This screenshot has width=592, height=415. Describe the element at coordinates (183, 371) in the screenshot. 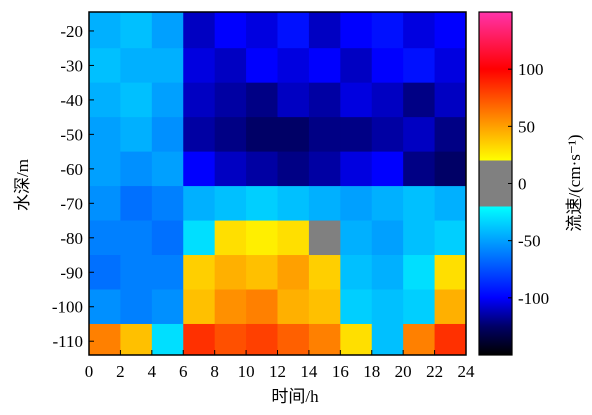

I see `x-tick-label: 6` at that location.